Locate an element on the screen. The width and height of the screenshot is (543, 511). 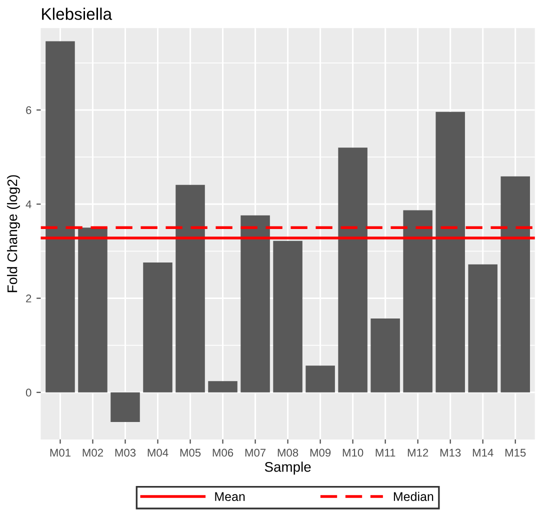
x-tick-label: M14 is located at coordinates (483, 452).